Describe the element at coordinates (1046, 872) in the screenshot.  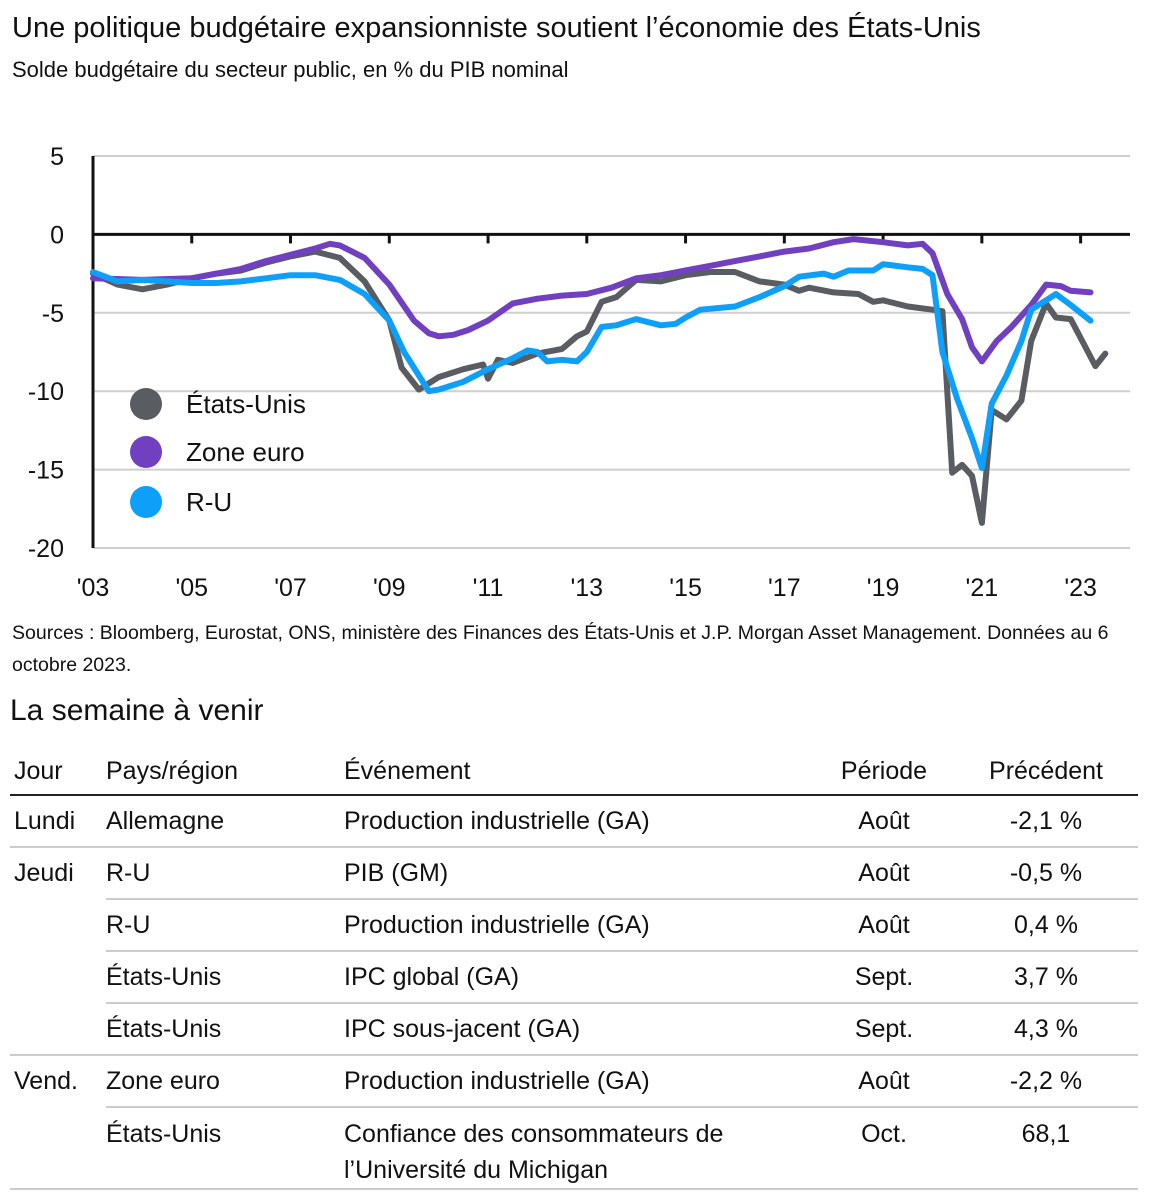
I see `cell-previous: -0,5 %` at that location.